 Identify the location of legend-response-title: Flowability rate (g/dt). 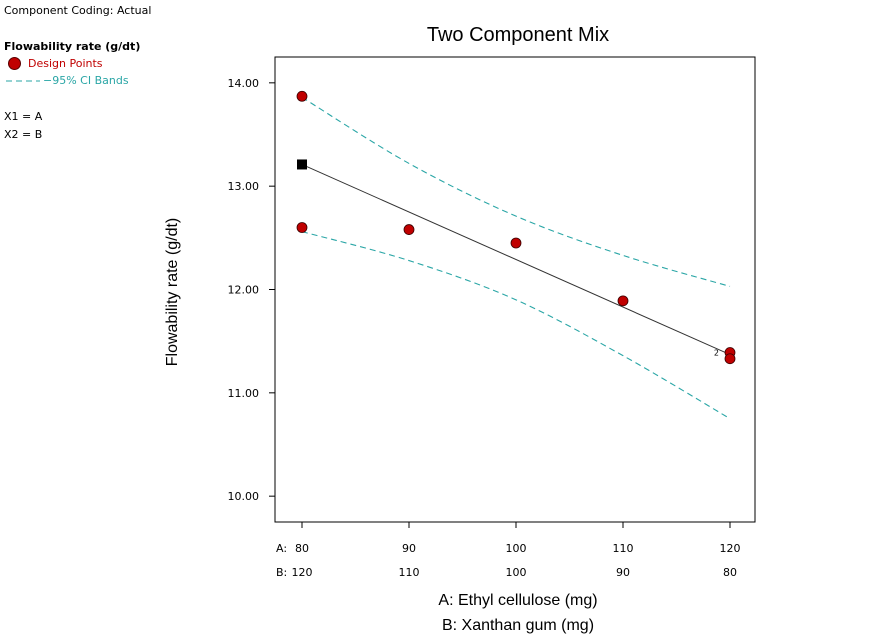
(72, 46).